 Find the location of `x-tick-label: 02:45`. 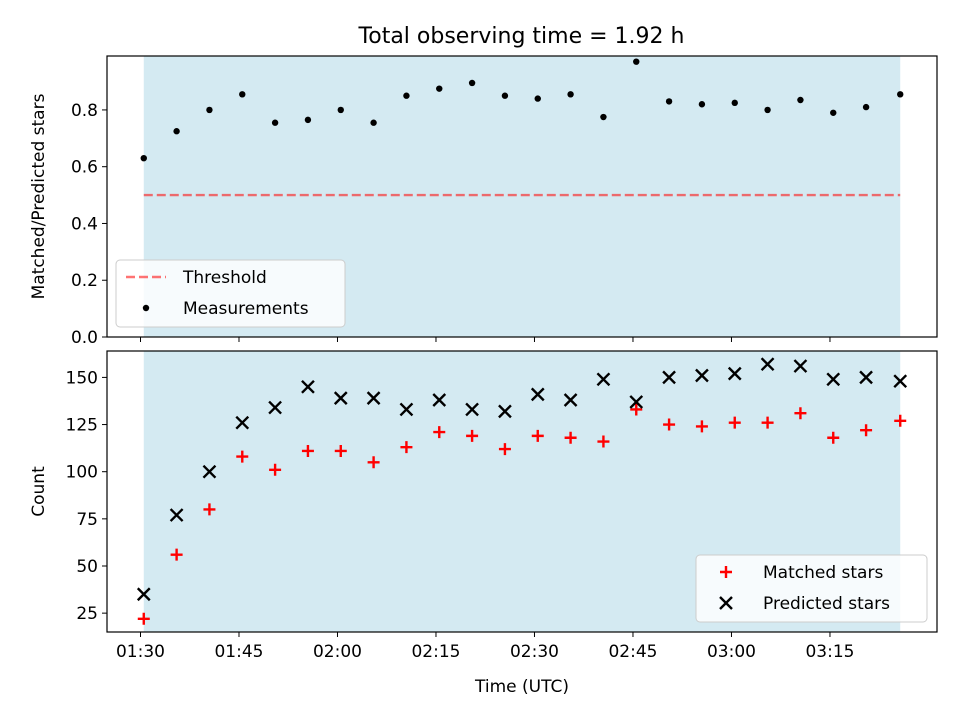

x-tick-label: 02:45 is located at coordinates (632, 652).